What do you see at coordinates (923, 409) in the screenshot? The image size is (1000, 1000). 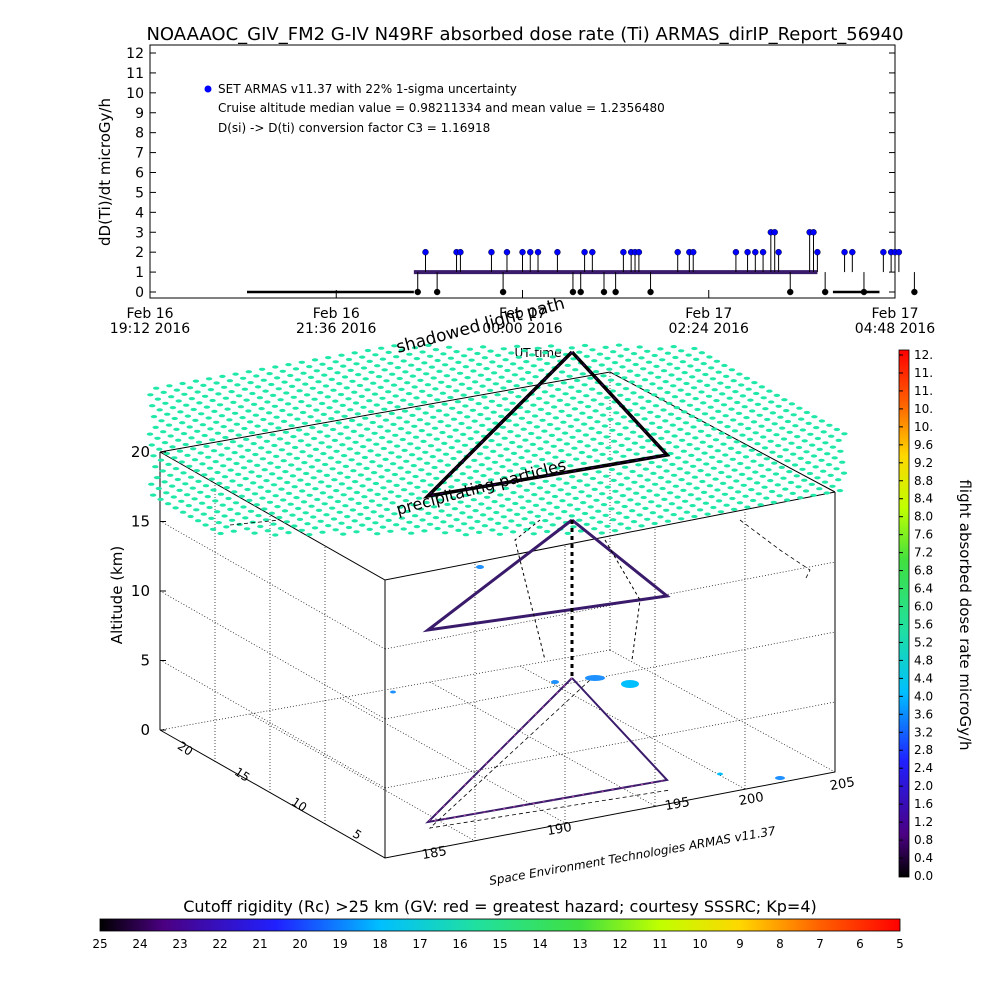 I see `colorbar-tick-label: 10.` at bounding box center [923, 409].